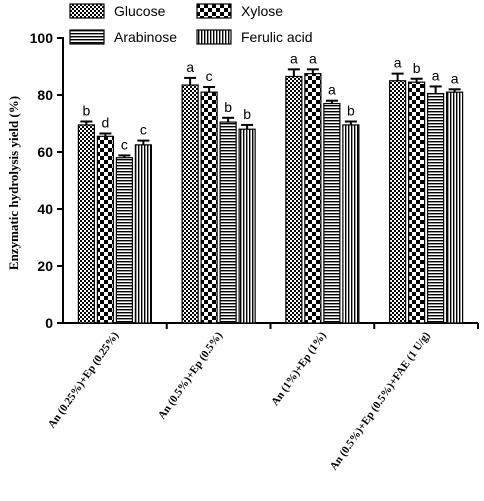 Image resolution: width=484 pixels, height=501 pixels. I want to click on y-tick-label: 60, so click(45, 152).